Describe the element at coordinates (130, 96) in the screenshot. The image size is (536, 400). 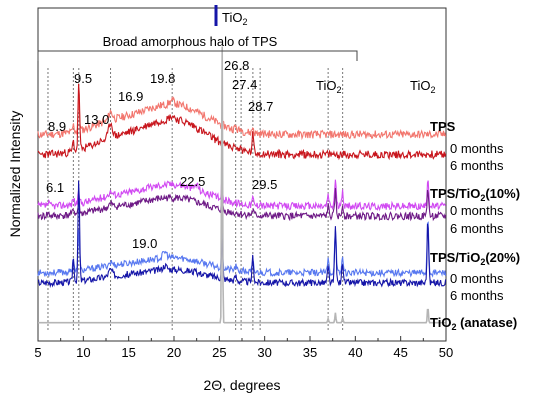
I see `peak-label-16-9: 16.9` at that location.